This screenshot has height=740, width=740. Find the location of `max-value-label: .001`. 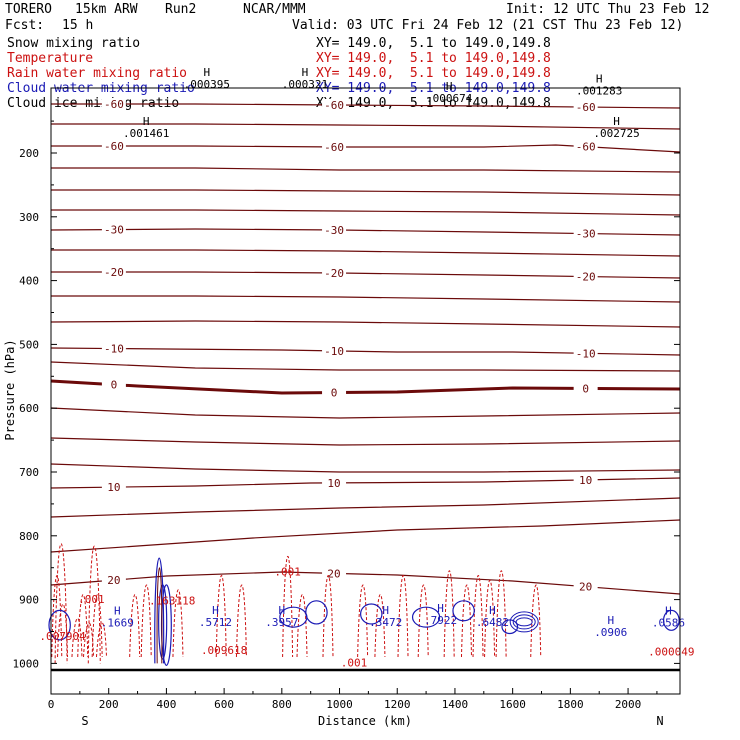

max-value-label: .001 is located at coordinates (287, 571).